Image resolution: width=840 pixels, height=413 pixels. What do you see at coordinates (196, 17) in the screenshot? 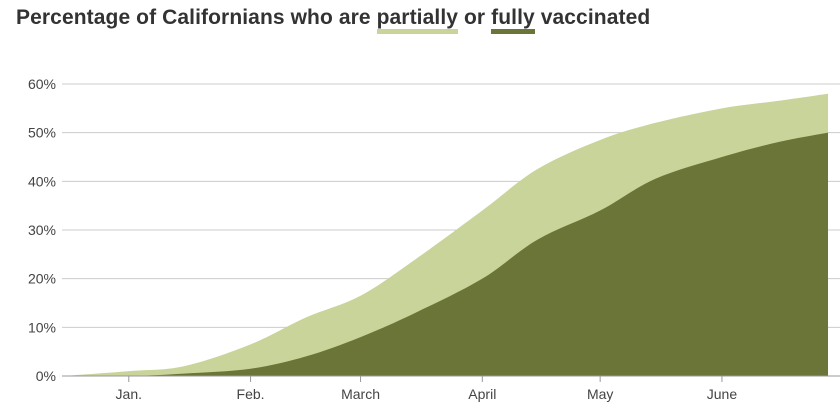
I see `title-prefix: Percentage of Californians who are` at bounding box center [196, 17].